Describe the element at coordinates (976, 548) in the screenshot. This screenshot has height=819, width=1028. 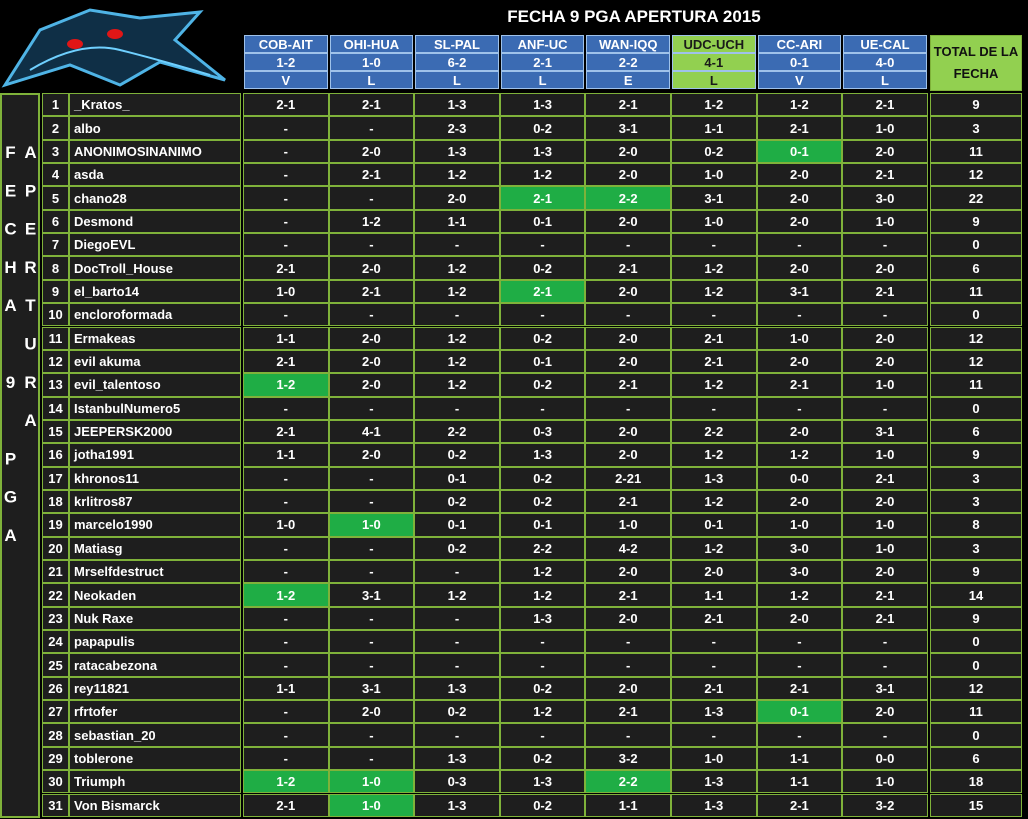
I see `row-total: 3` at that location.